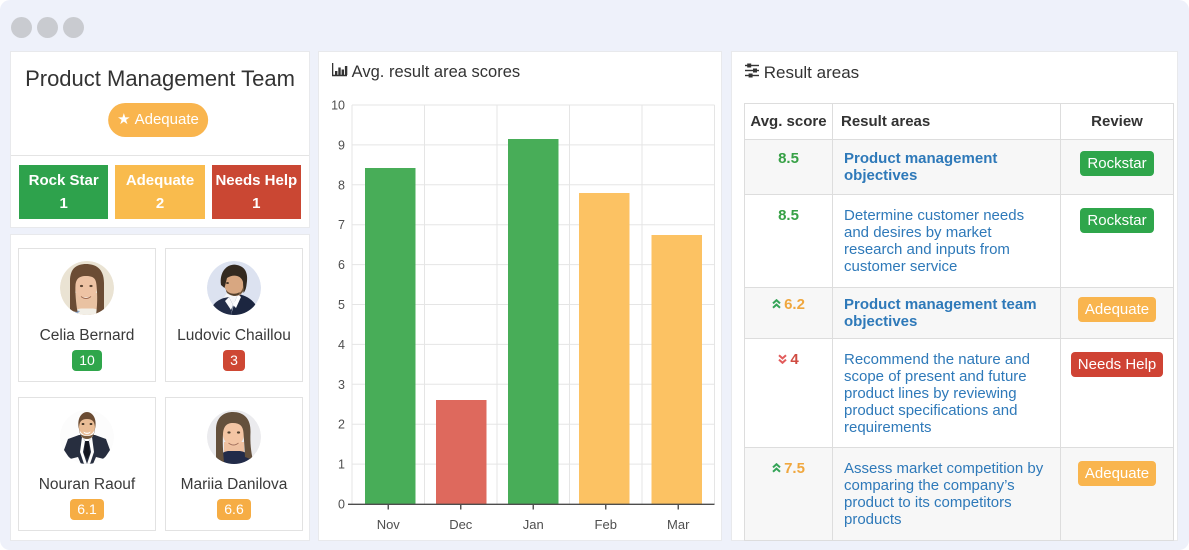 Image resolution: width=1189 pixels, height=550 pixels. Describe the element at coordinates (341, 225) in the screenshot. I see `svg-text: 7` at that location.